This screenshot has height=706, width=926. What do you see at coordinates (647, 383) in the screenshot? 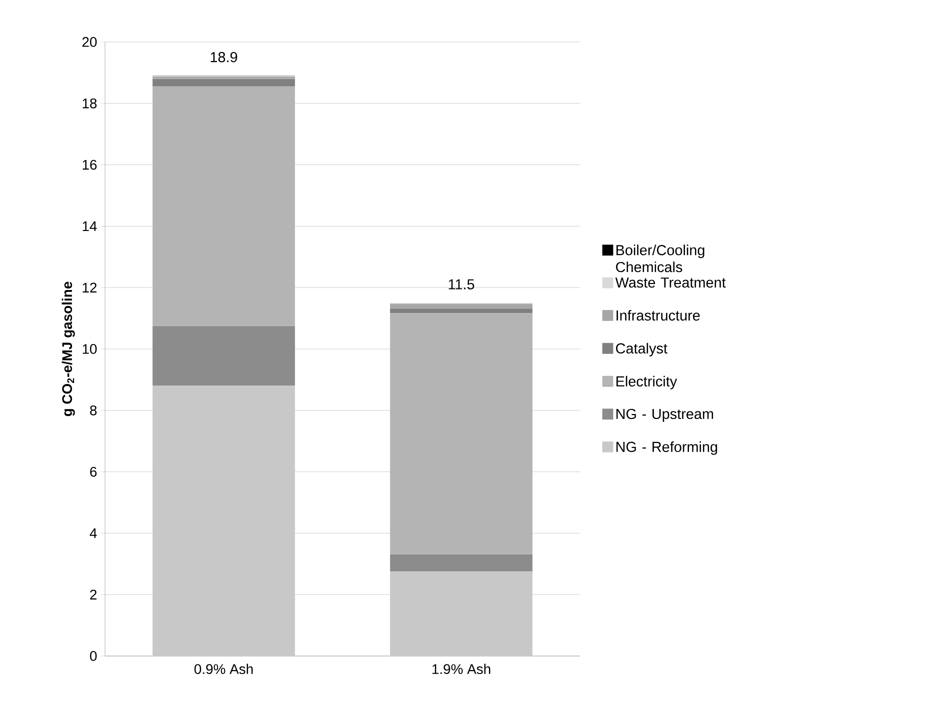
I see `legend-label: Electricity` at bounding box center [647, 383].